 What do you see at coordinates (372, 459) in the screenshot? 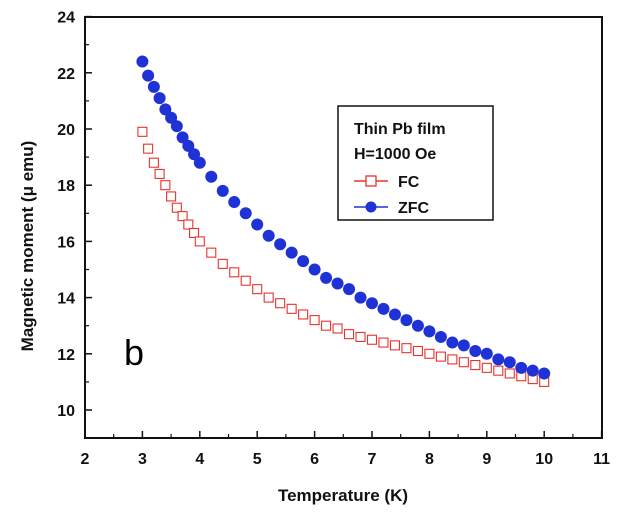
I see `x-tick-label: 7` at bounding box center [372, 459].